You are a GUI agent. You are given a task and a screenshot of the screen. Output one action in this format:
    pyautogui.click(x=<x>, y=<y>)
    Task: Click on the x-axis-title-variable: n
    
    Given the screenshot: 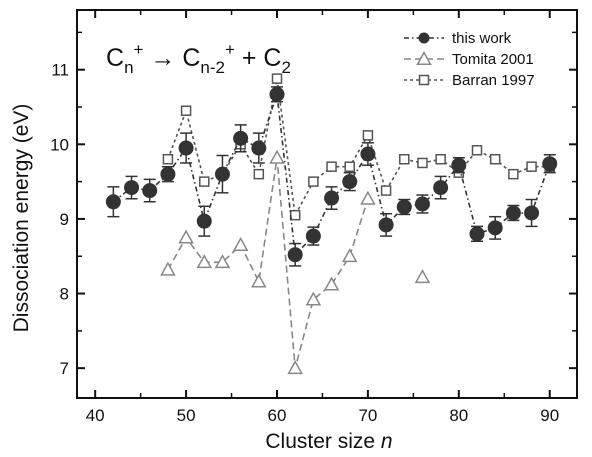 What is the action you would take?
    pyautogui.click(x=387, y=441)
    